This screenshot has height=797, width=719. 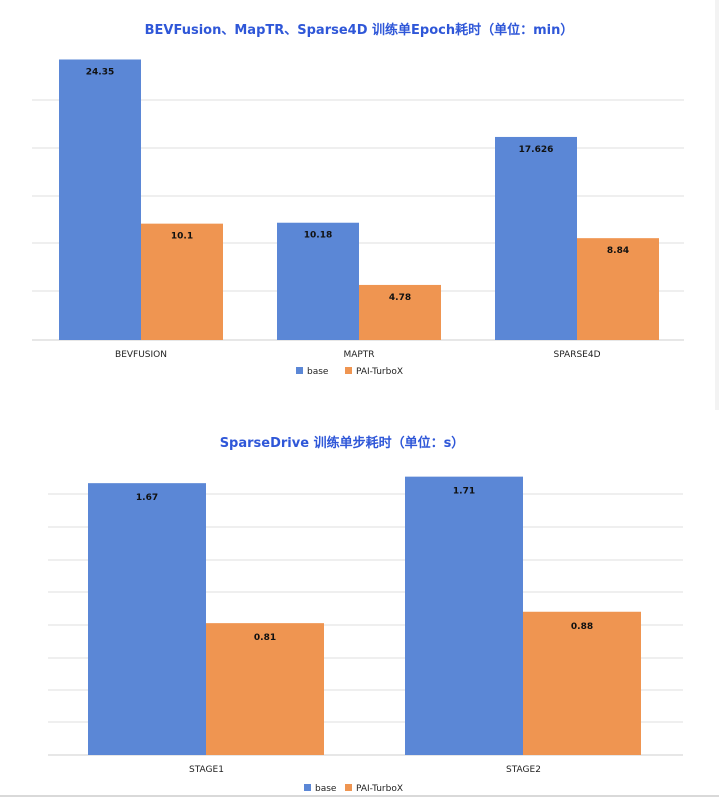 What do you see at coordinates (464, 492) in the screenshot?
I see `data-label: 1.71` at bounding box center [464, 492].